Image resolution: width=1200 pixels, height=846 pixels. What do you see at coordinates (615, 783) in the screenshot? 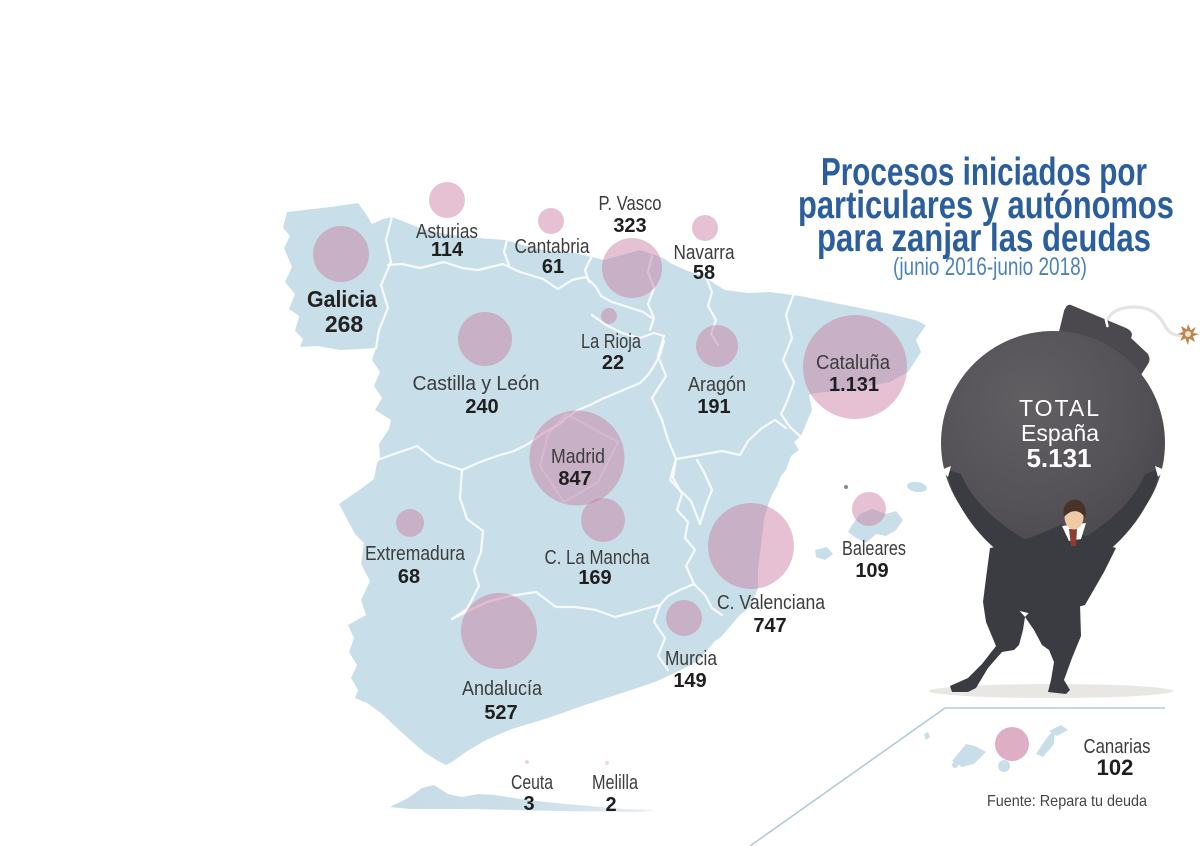
I see `svg-text: Melilla` at bounding box center [615, 783].